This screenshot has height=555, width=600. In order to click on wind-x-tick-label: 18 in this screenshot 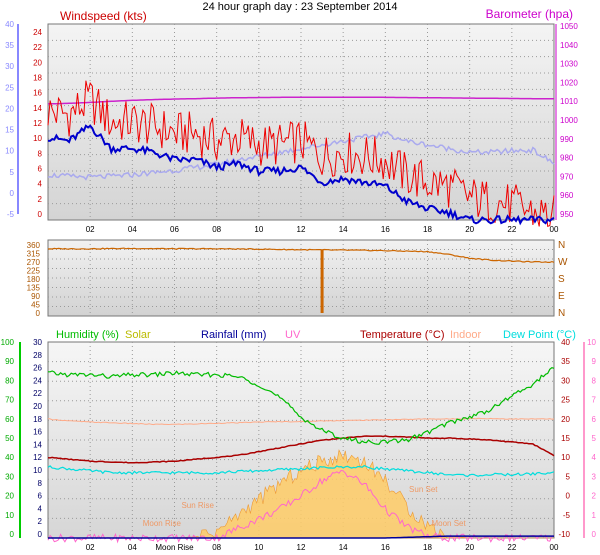, I will do `click(427, 229)`.